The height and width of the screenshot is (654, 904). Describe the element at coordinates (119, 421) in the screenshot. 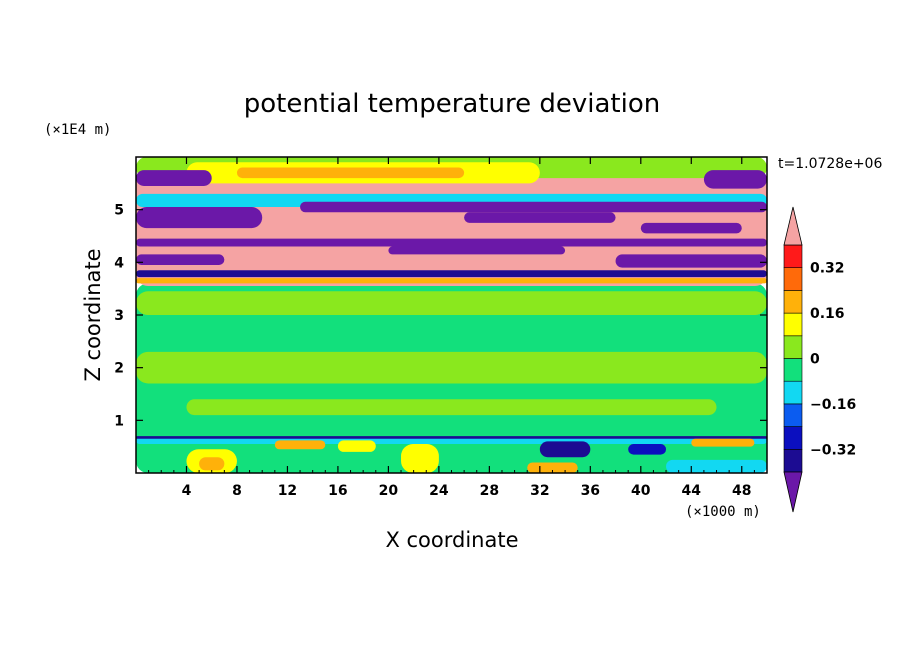

I see `y-tick-label: 1` at that location.